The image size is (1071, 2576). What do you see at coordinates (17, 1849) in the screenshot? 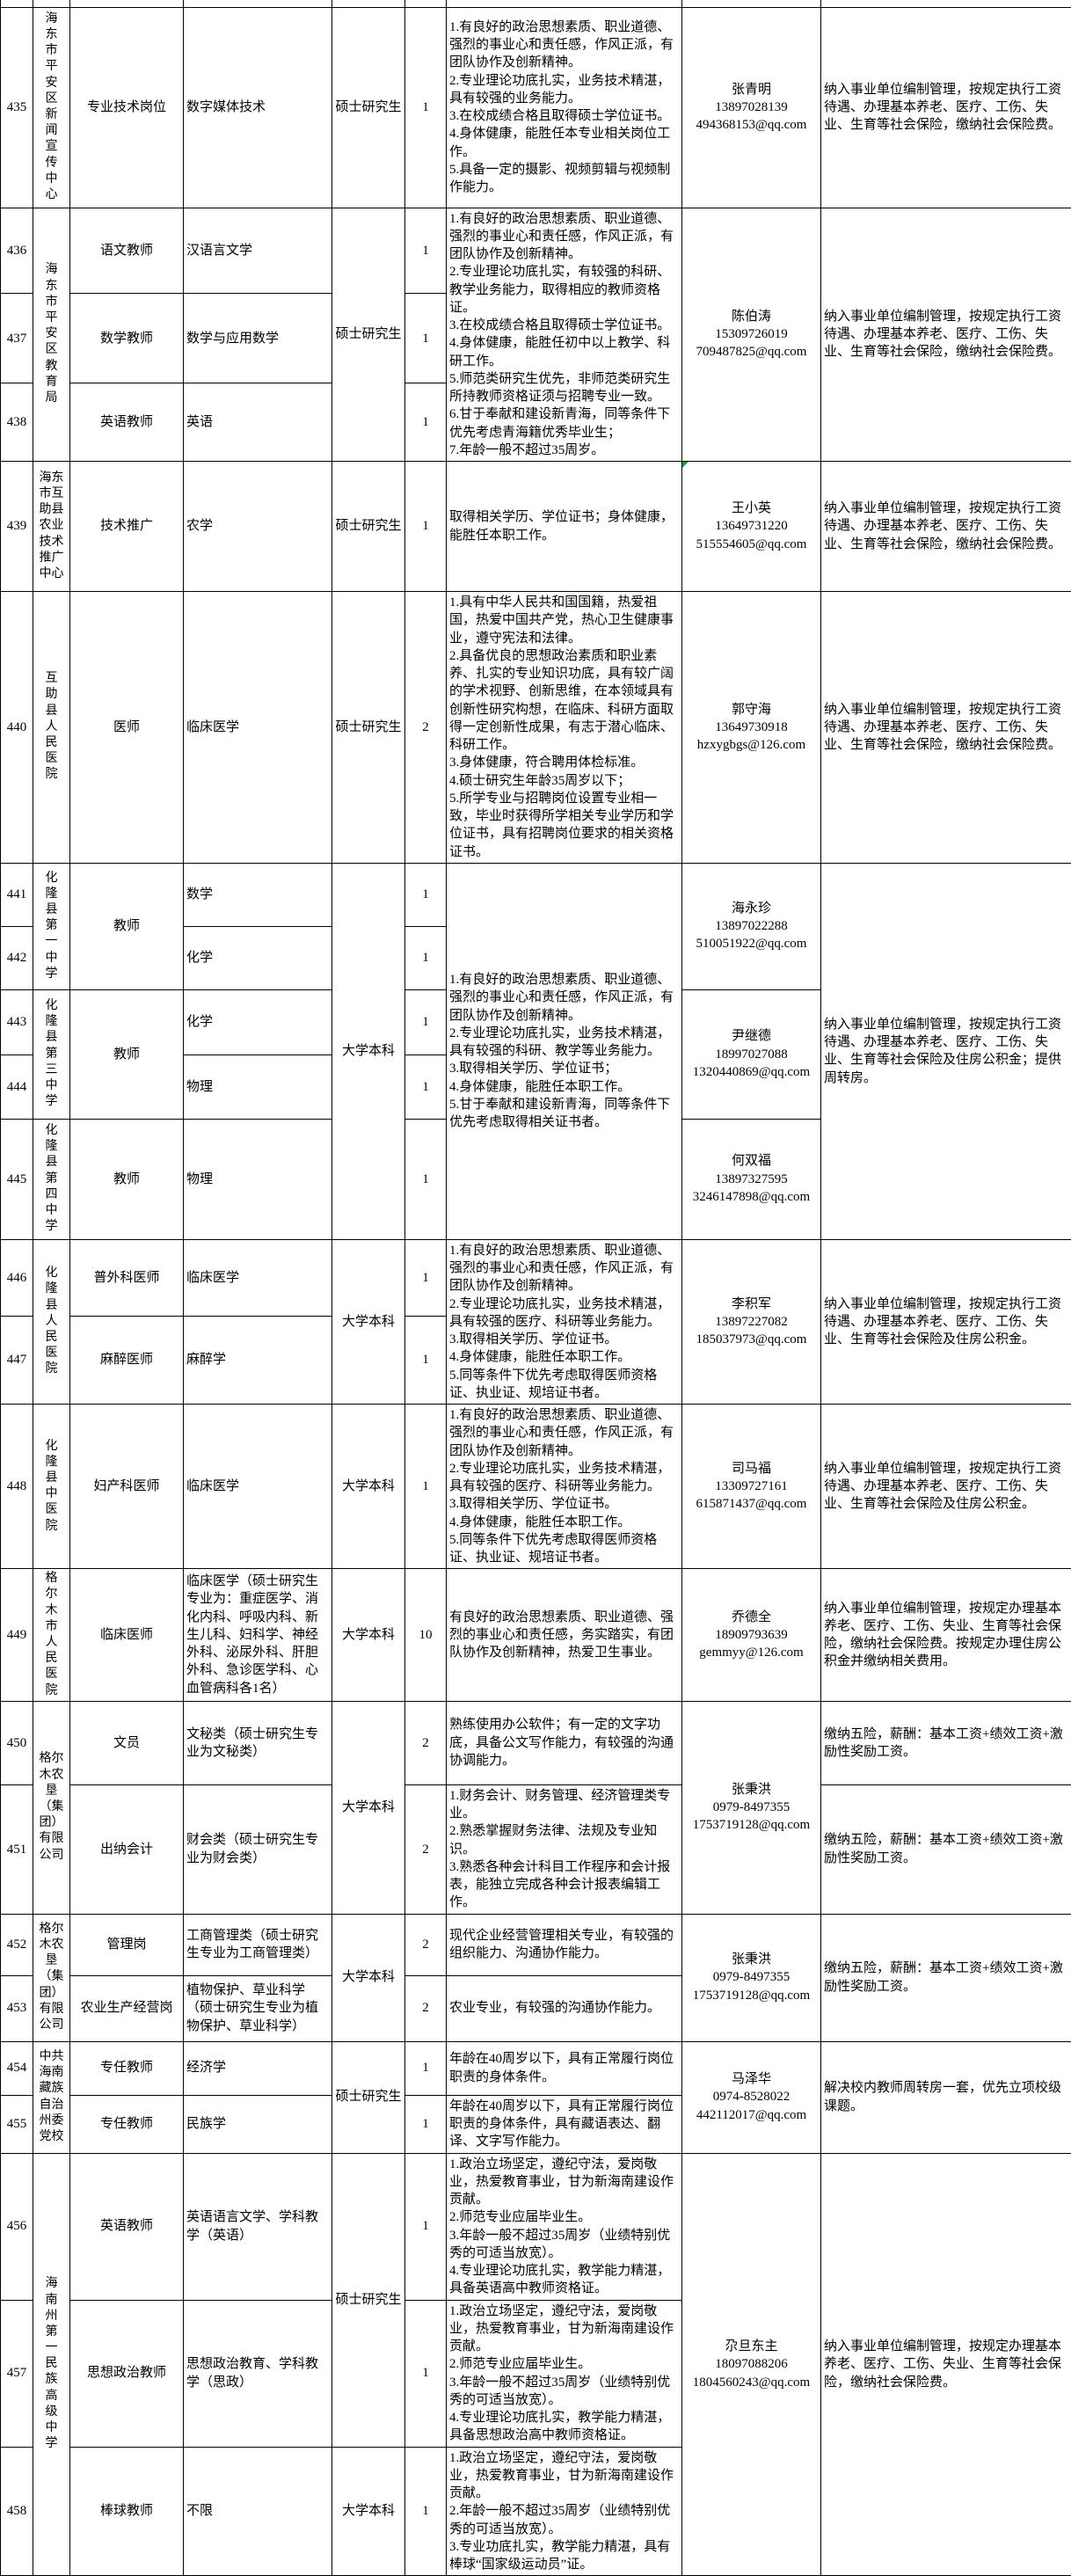
I see `row-number-cell: 451` at bounding box center [17, 1849].